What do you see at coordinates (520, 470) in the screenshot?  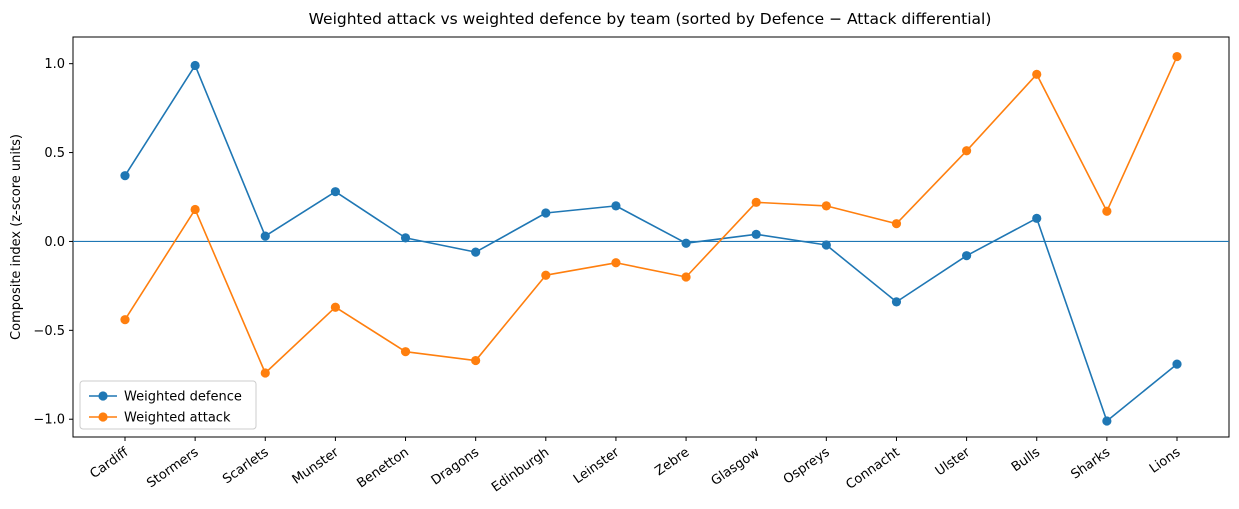 I see `x-tick-label: Edinburgh` at bounding box center [520, 470].